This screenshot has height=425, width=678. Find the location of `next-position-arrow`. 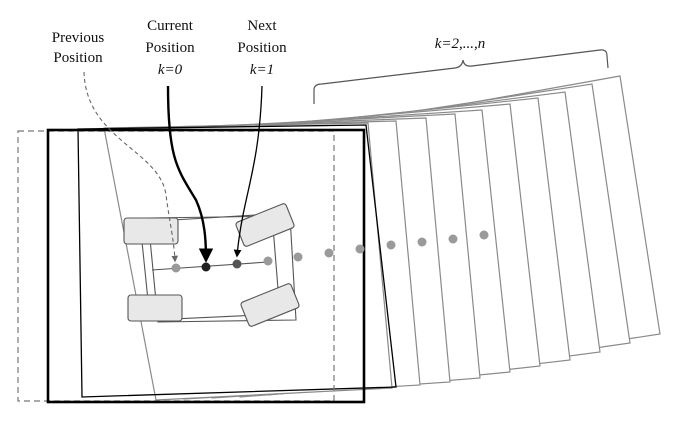

next-position-arrow is located at coordinates (248, 171).